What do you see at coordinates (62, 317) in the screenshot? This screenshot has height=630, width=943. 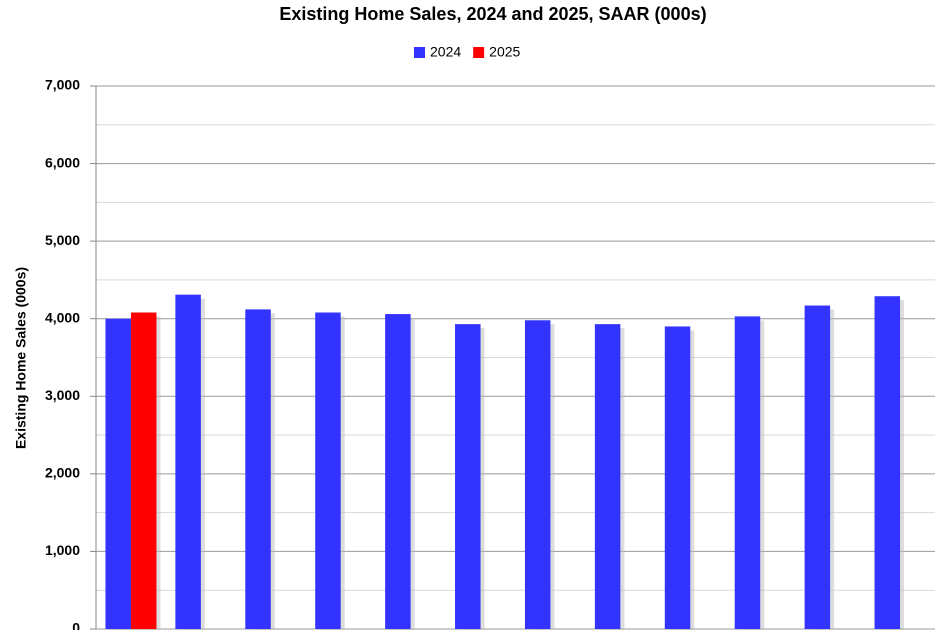 I see `y-tick-label: 4,000` at bounding box center [62, 317].